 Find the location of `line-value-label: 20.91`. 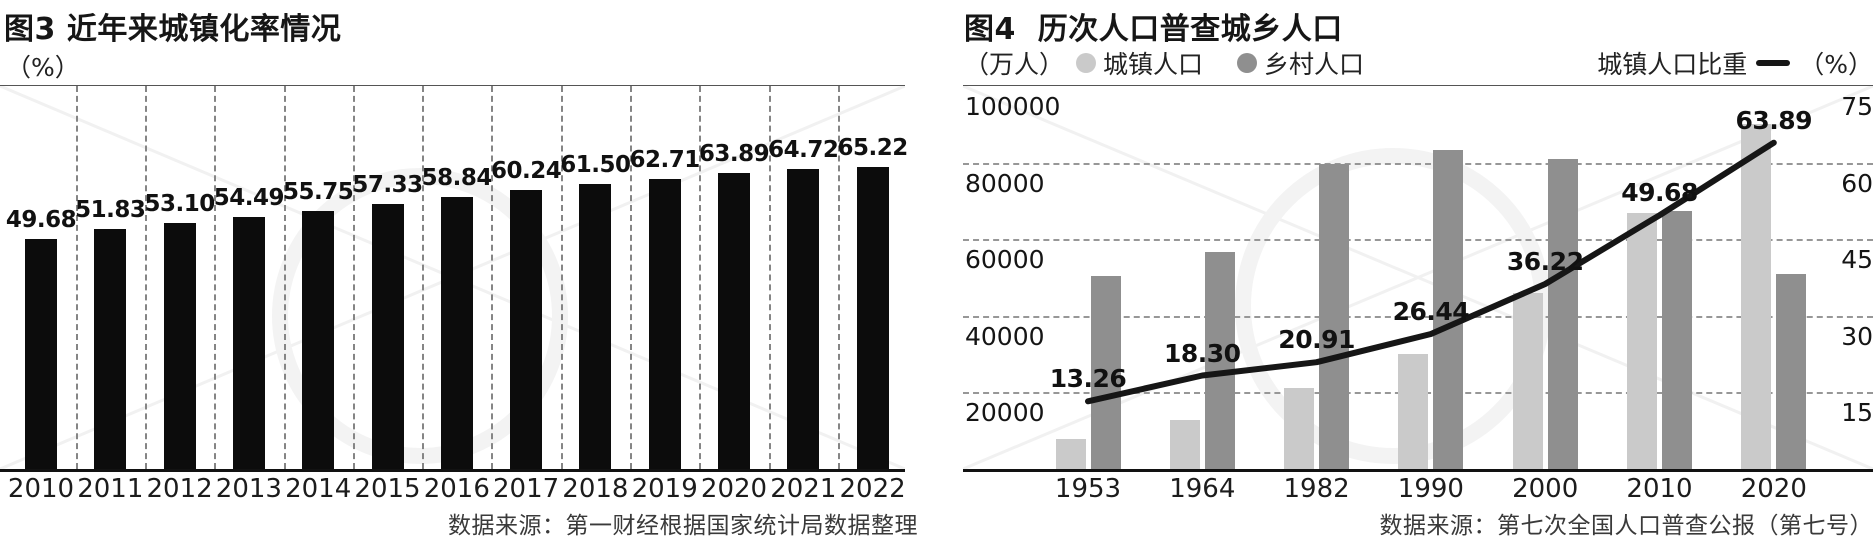

line-value-label: 20.91 is located at coordinates (1316, 340).